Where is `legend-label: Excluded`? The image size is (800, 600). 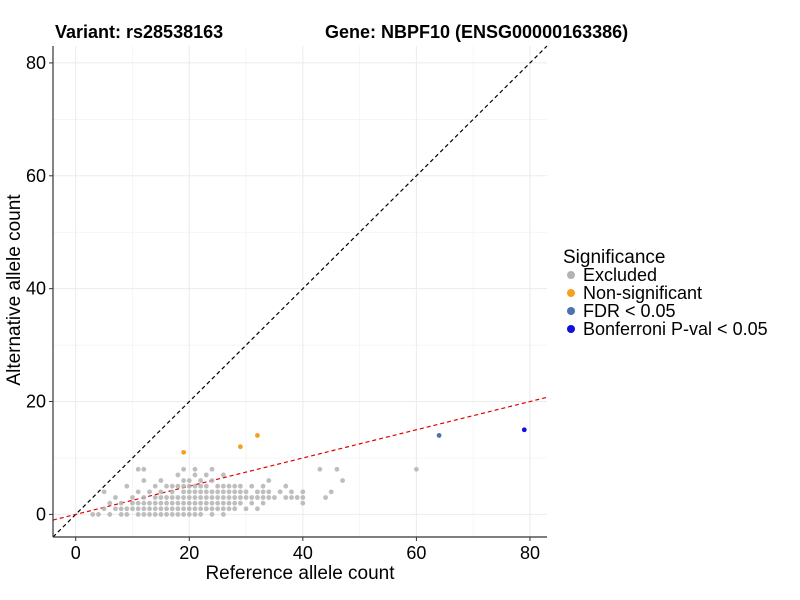 legend-label: Excluded is located at coordinates (620, 275).